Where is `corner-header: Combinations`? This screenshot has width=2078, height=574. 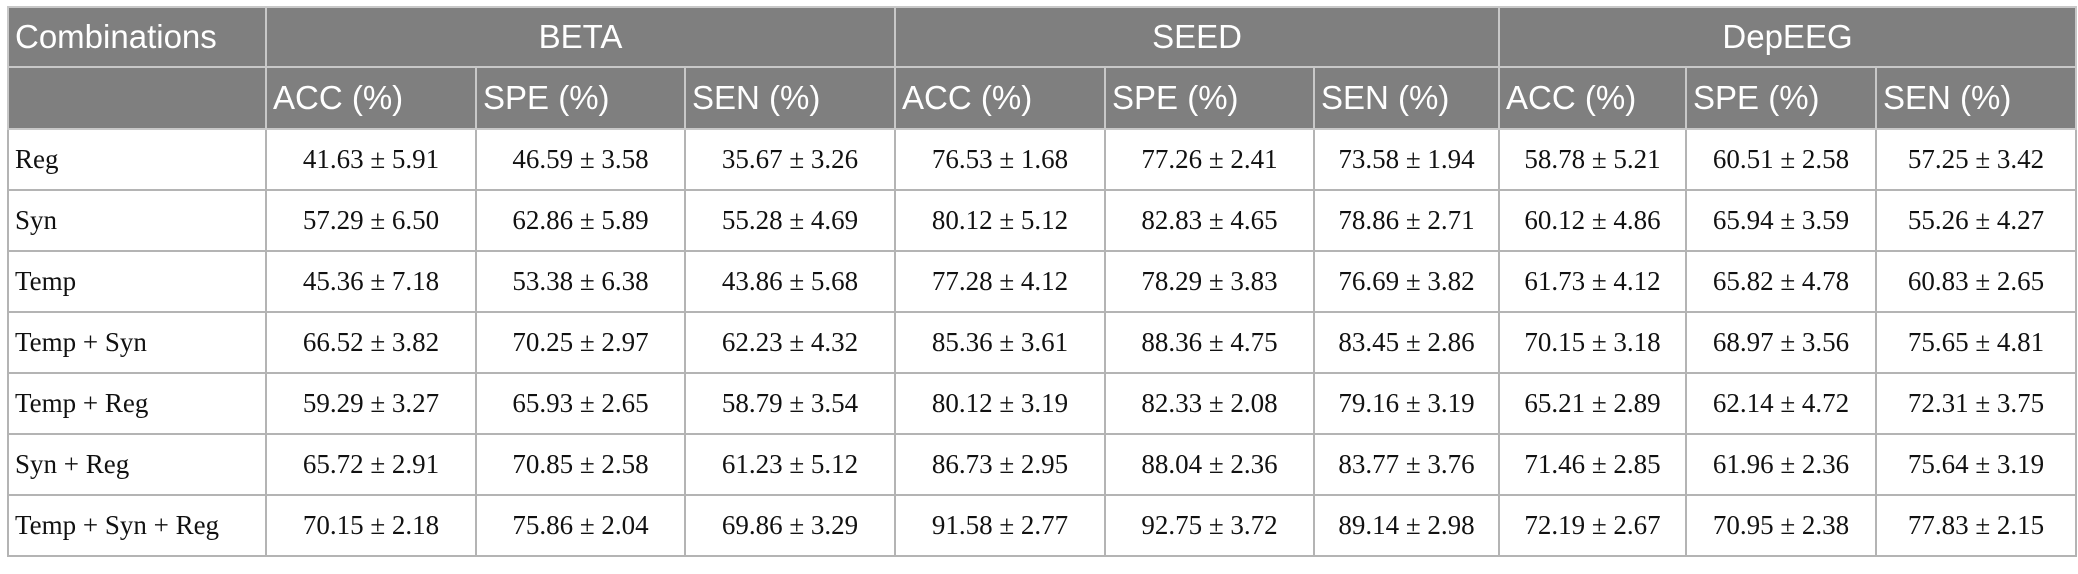 corner-header: Combinations is located at coordinates (137, 37).